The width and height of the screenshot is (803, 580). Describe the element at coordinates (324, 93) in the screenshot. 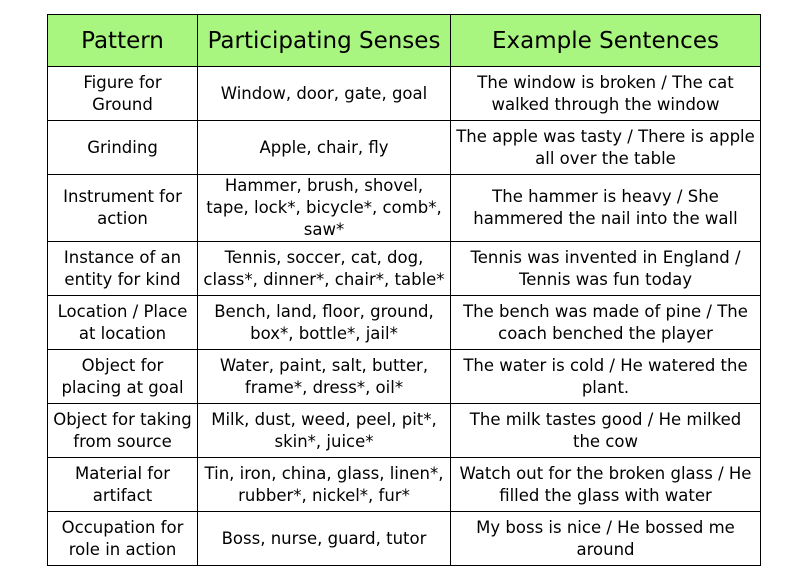

I see `senses-cell: Window, door, gate, goal` at that location.